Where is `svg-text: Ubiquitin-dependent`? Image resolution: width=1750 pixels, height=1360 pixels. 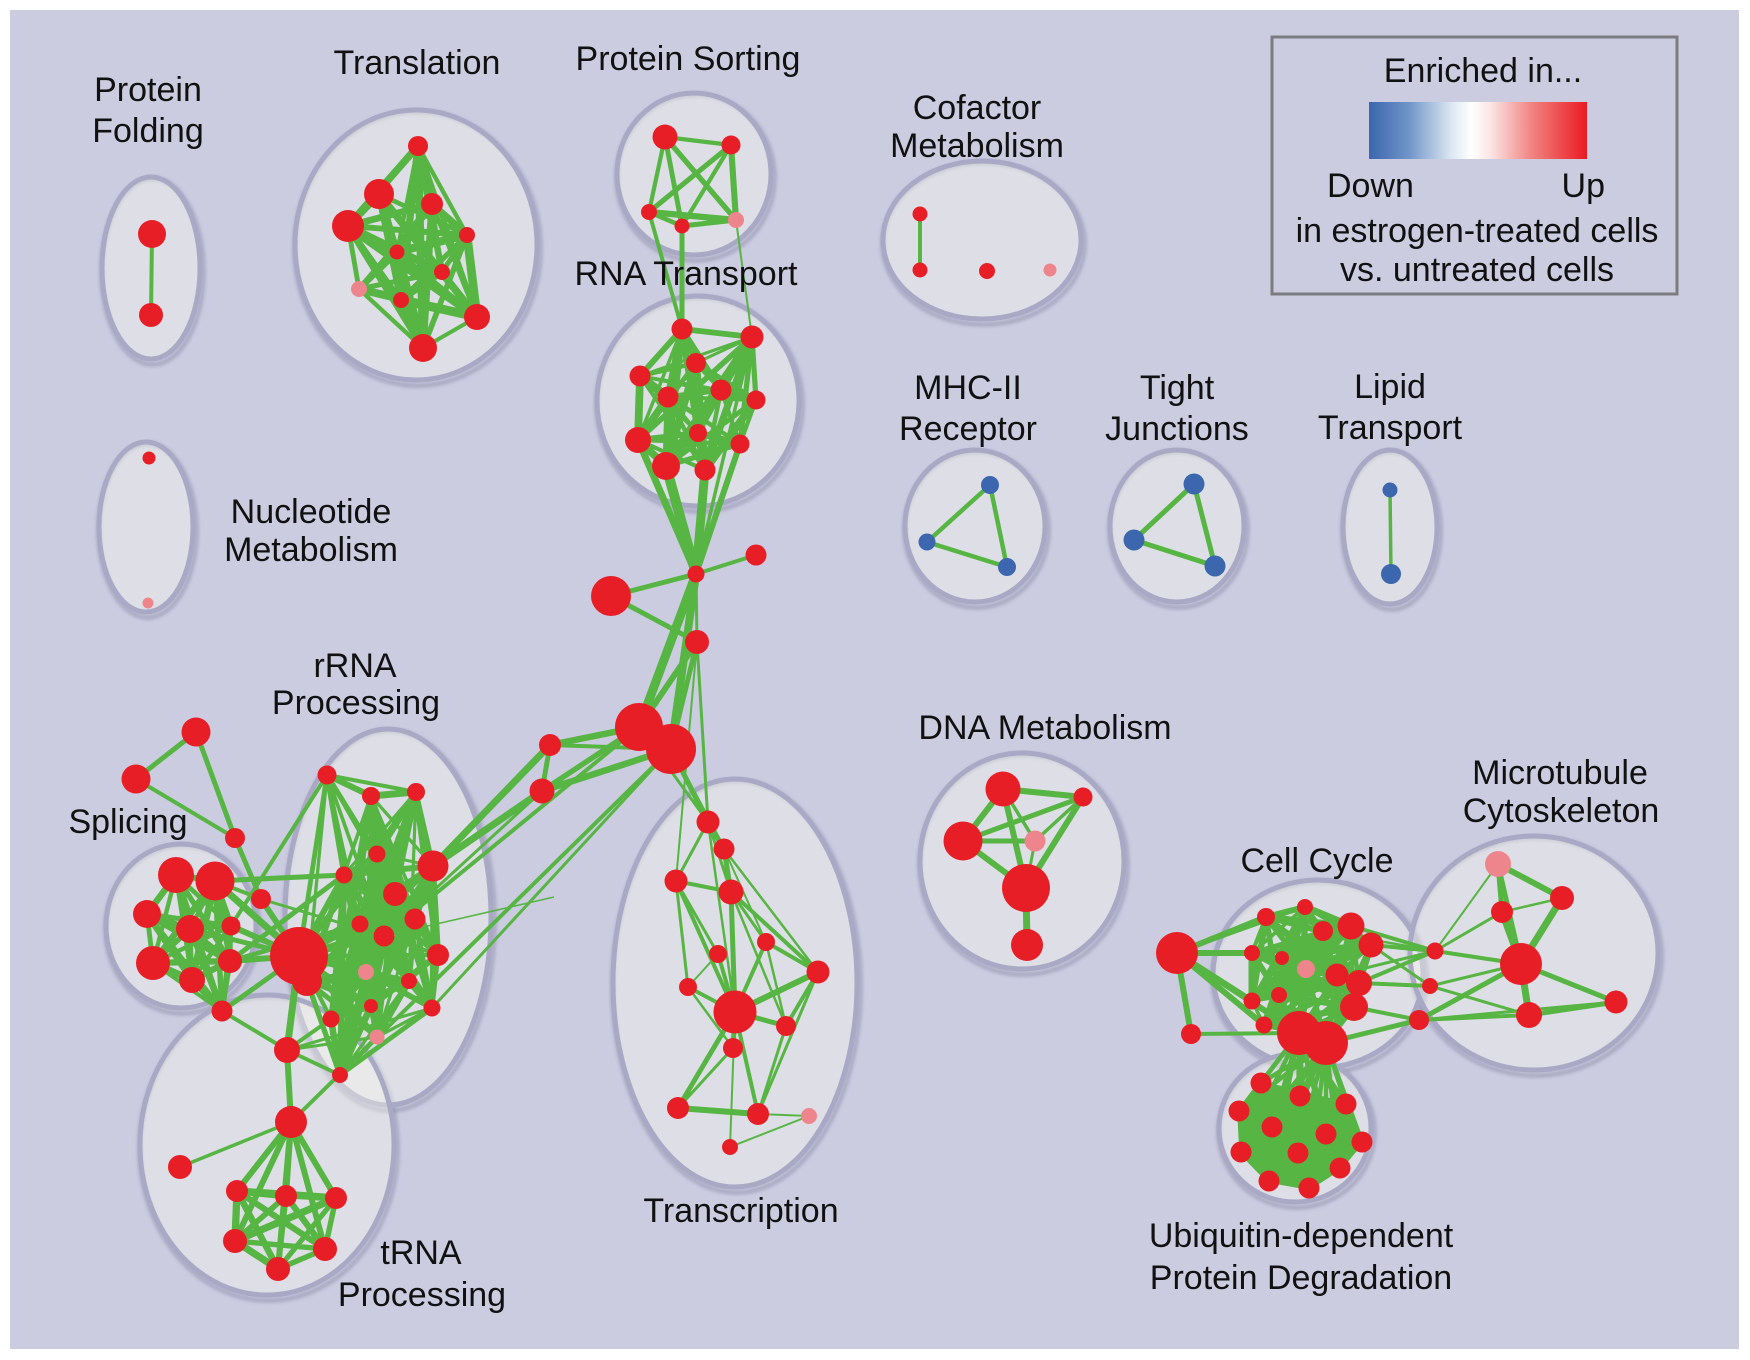
svg-text: Ubiquitin-dependent is located at coordinates (1301, 1236).